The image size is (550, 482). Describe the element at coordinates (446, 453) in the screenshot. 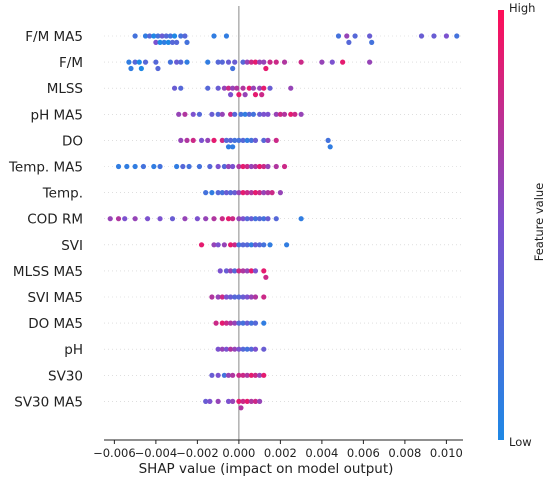

I see `x-tick-label: 0.010` at that location.